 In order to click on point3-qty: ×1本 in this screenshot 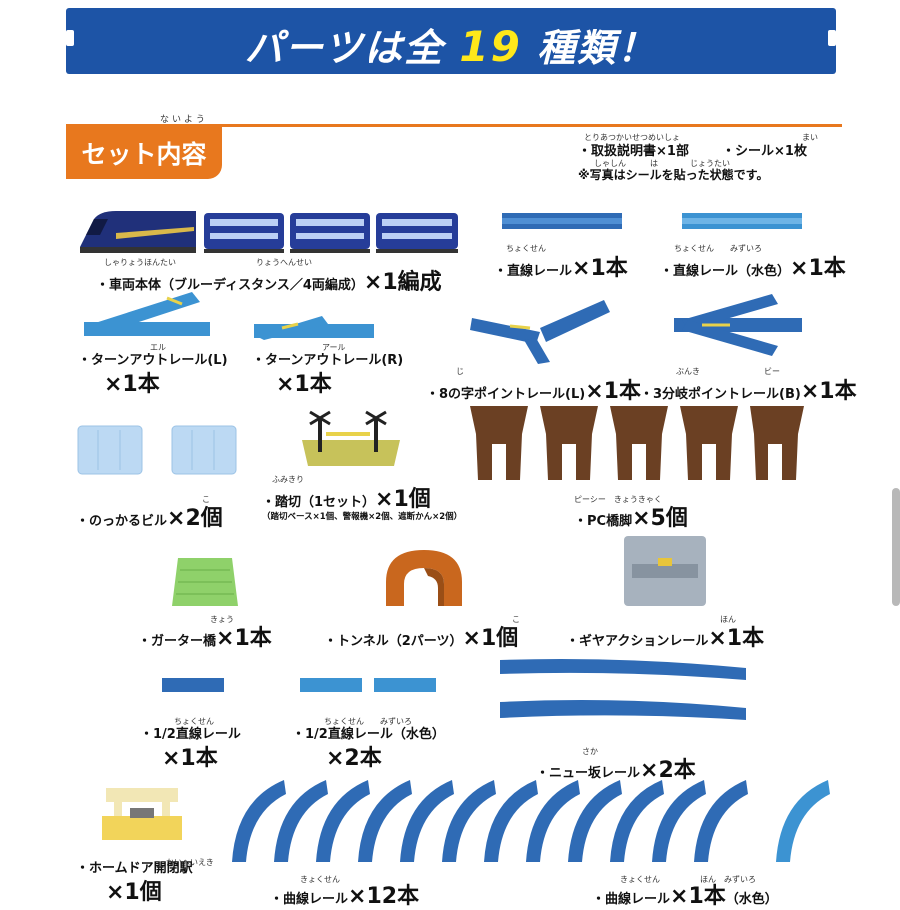, I will do `click(828, 391)`.